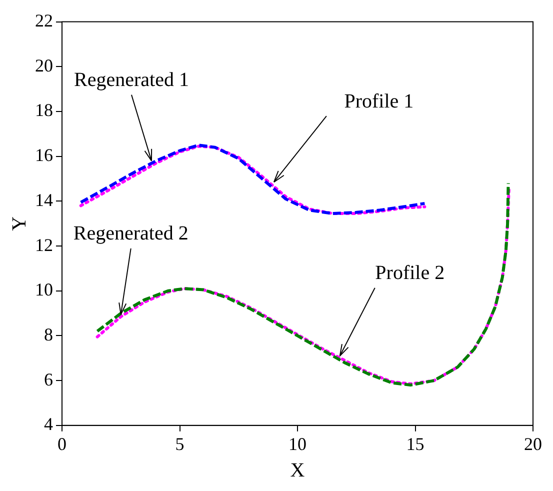 This screenshot has height=491, width=553. What do you see at coordinates (19, 223) in the screenshot?
I see `y-axis-title: Y` at bounding box center [19, 223].